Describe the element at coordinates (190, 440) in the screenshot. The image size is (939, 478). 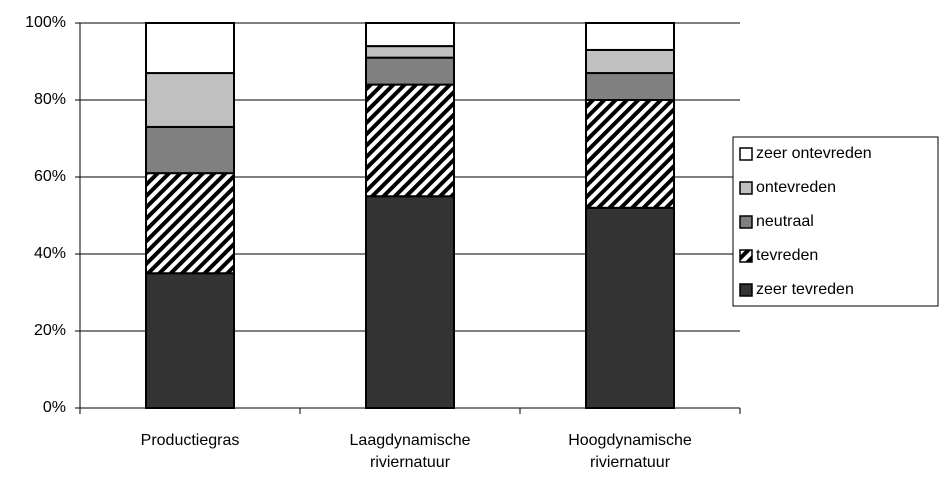
I see `x-tick-label: Productiegras` at that location.